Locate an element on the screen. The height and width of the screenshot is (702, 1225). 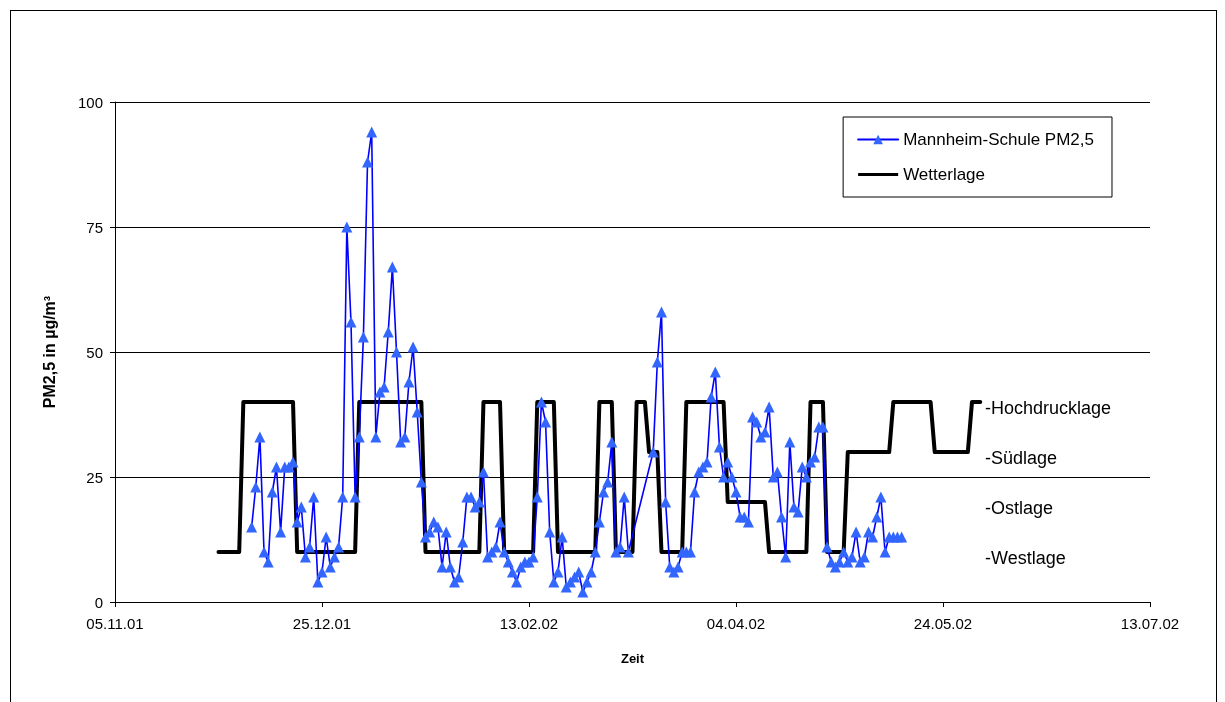
x-tick-label: 13.07.02 is located at coordinates (1150, 623).